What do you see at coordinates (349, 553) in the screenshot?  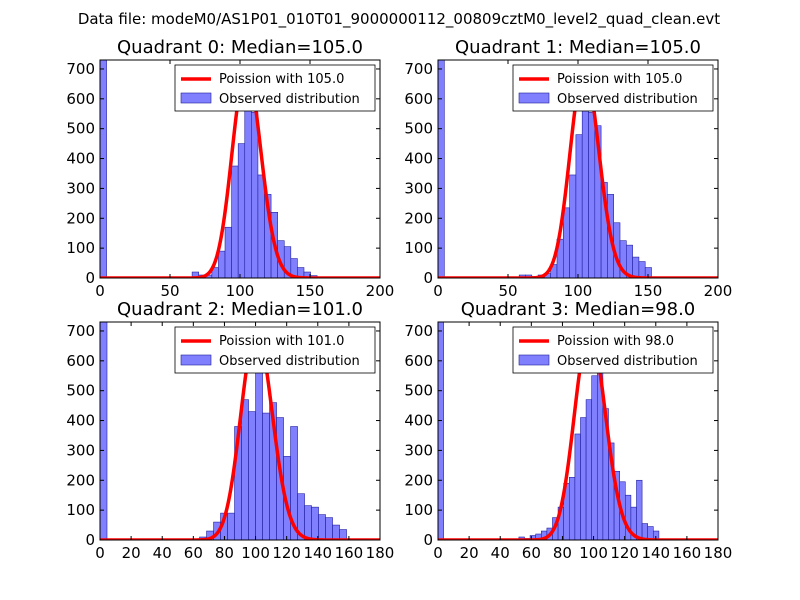 I see `q2-xtick-label-8: 160` at bounding box center [349, 553].